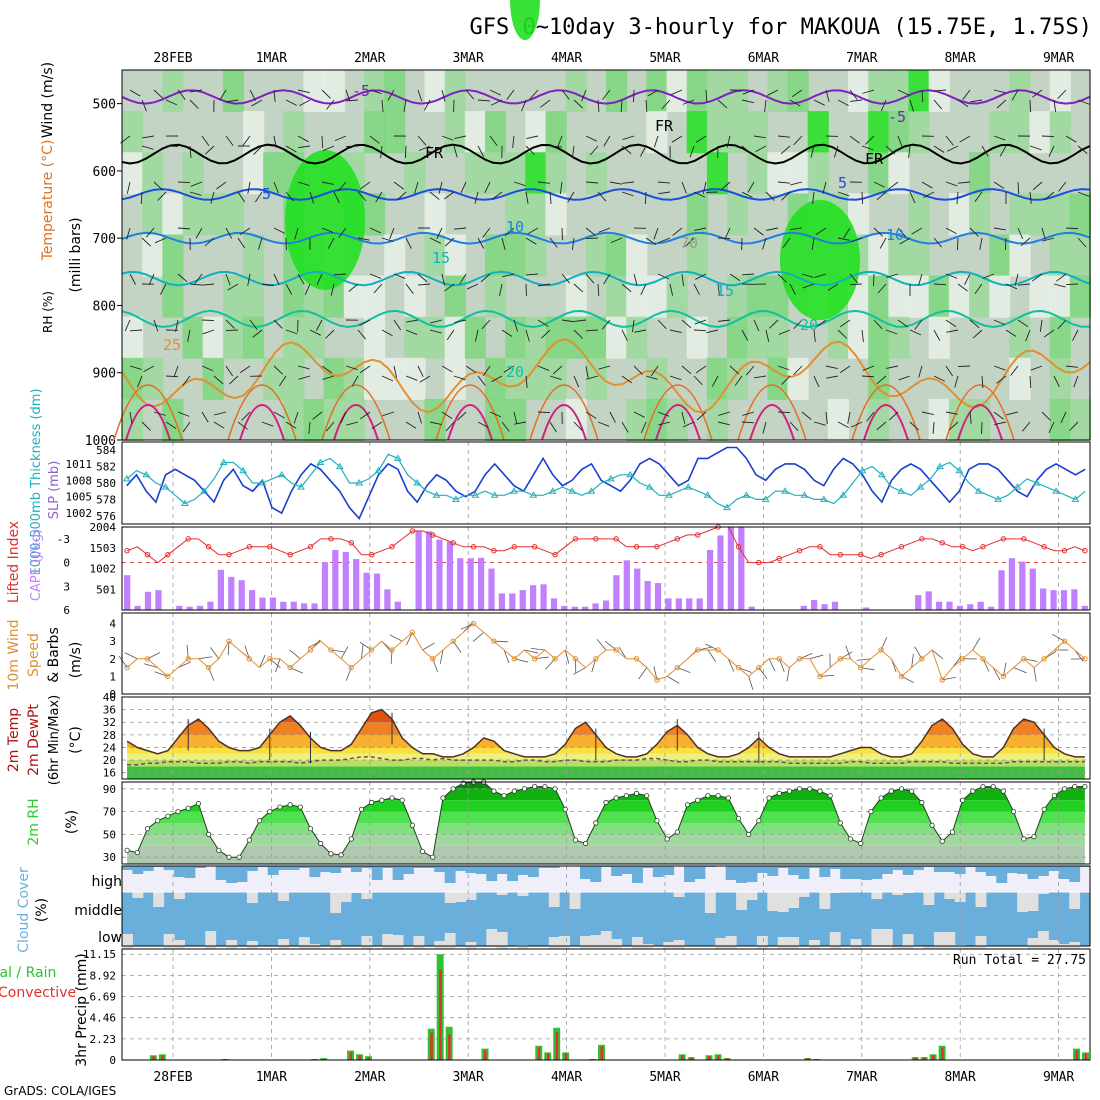 The height and width of the screenshot is (1100, 1100). What do you see at coordinates (271, 1077) in the screenshot?
I see `date-label-bottom: 1MAR` at bounding box center [271, 1077].